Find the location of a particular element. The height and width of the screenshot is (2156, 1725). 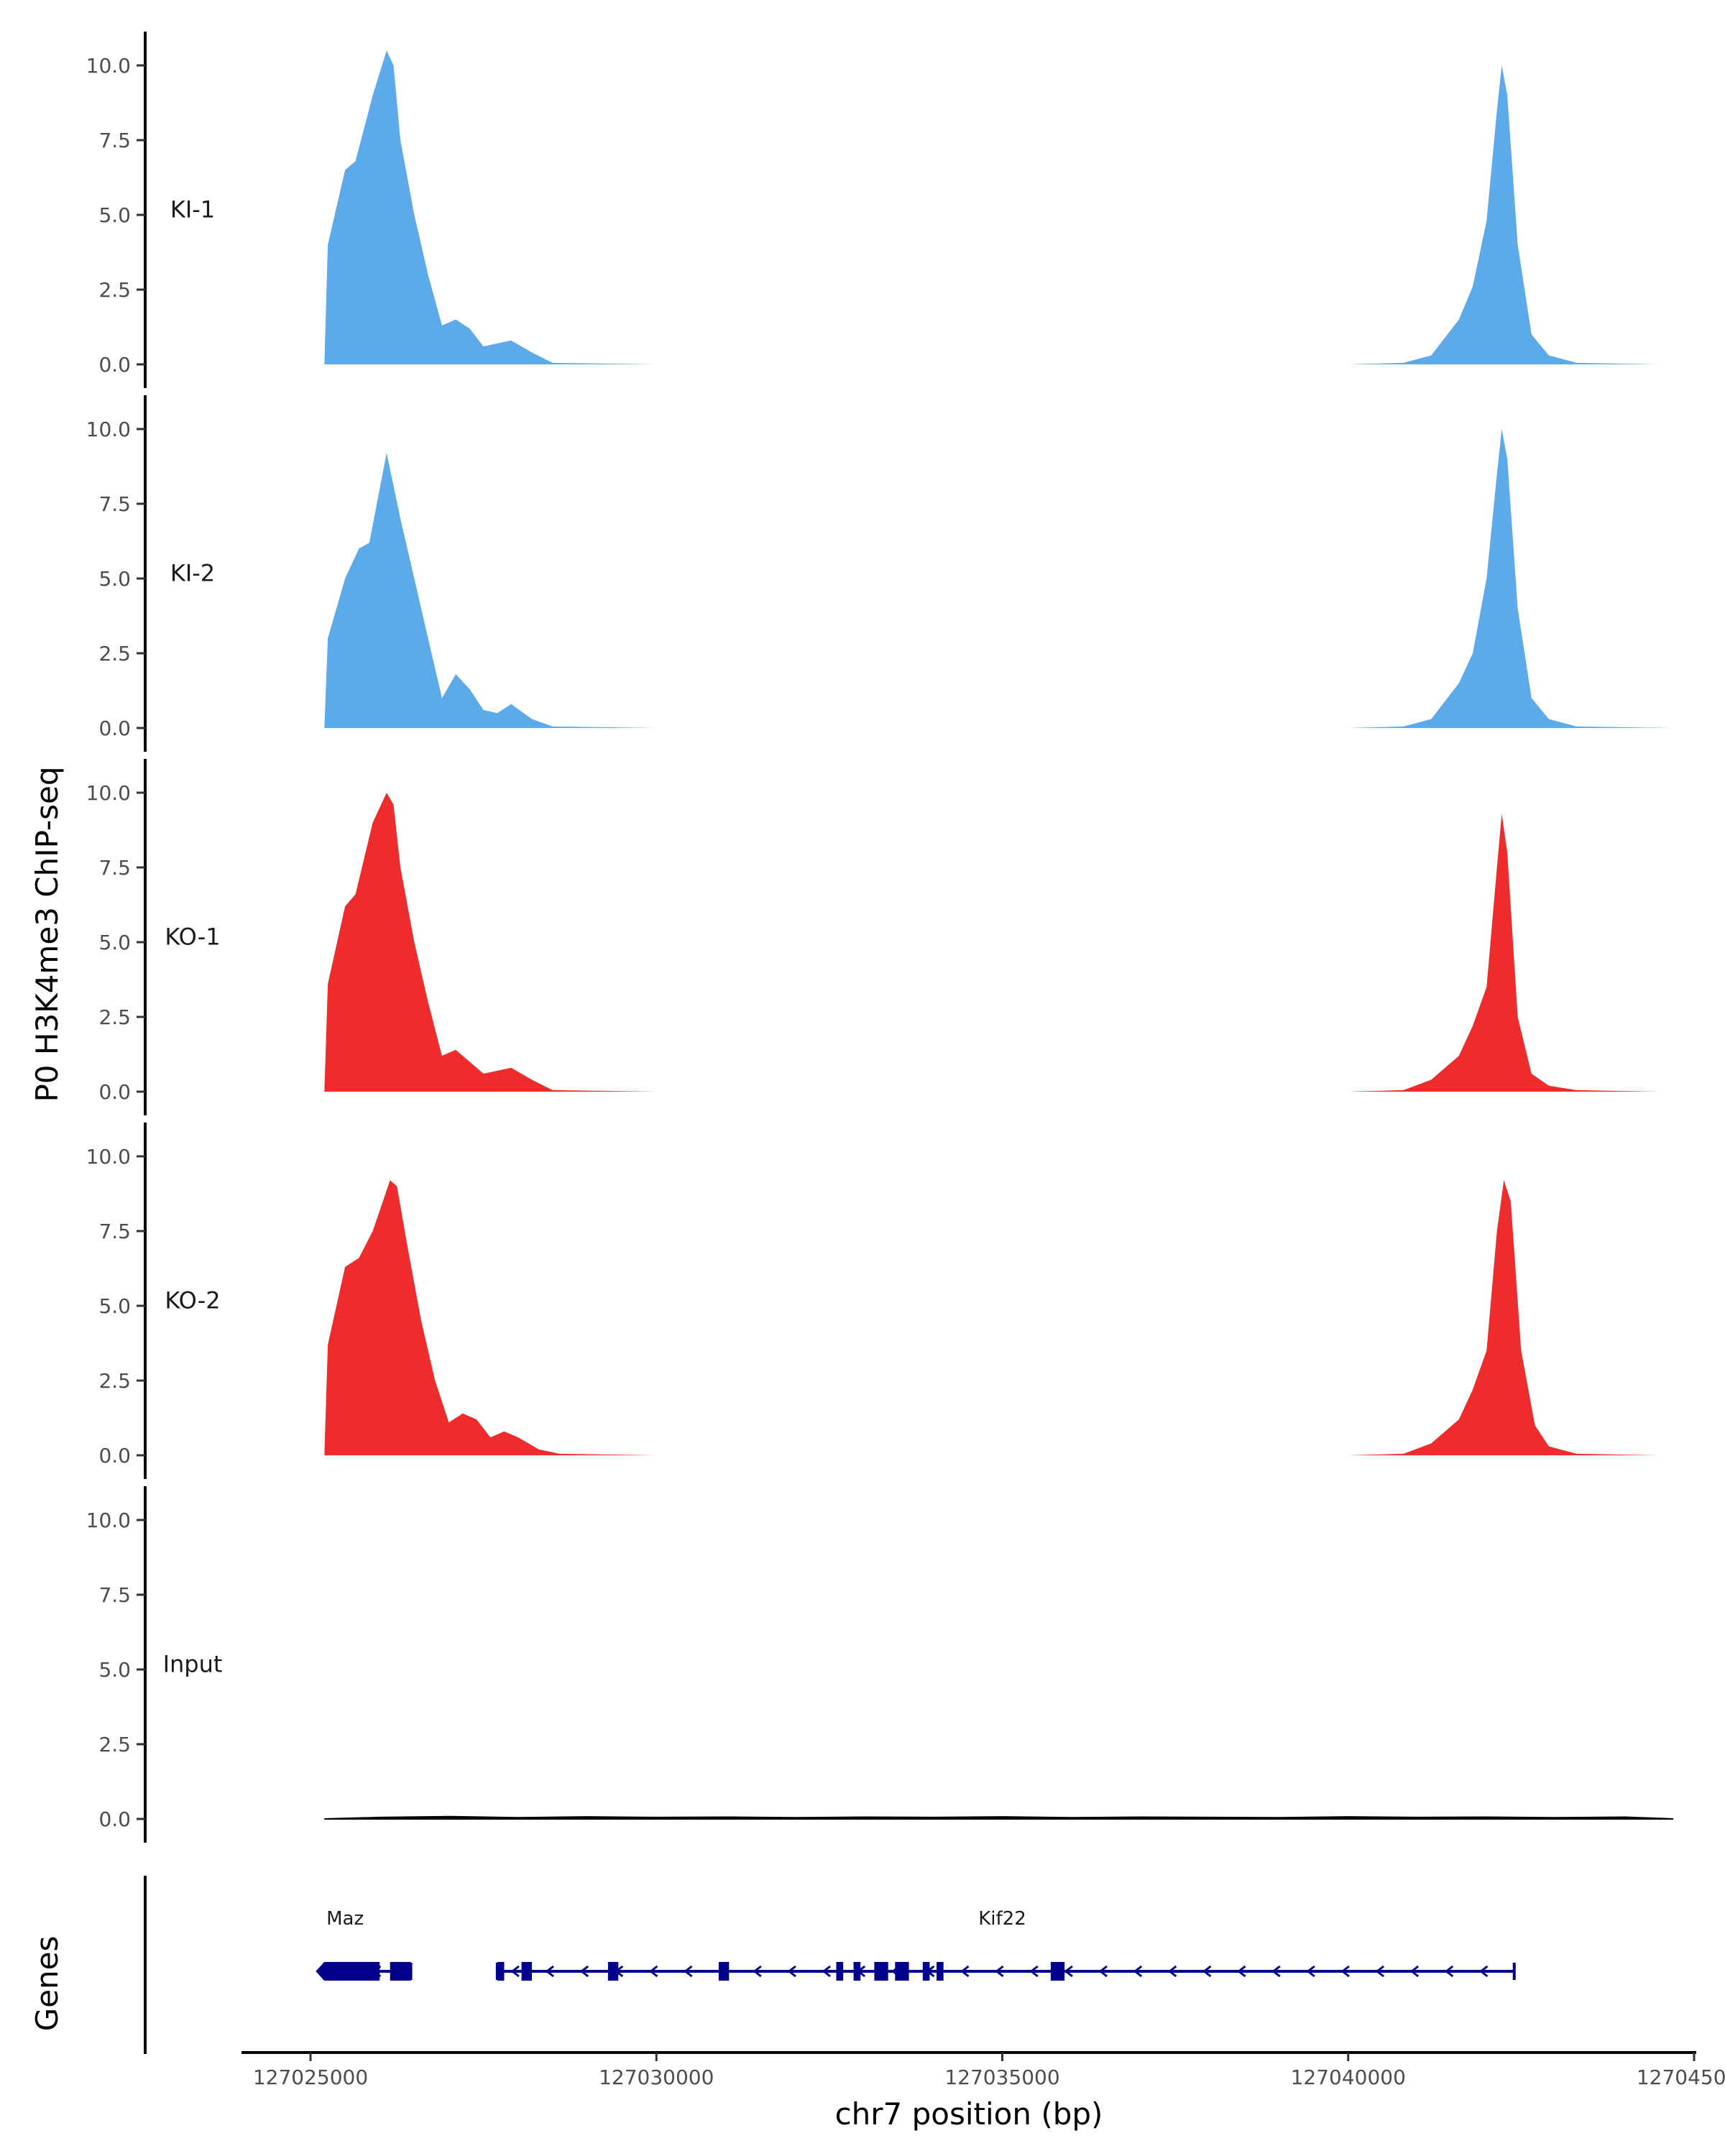

genes-panel-title: Genes is located at coordinates (47, 1984).